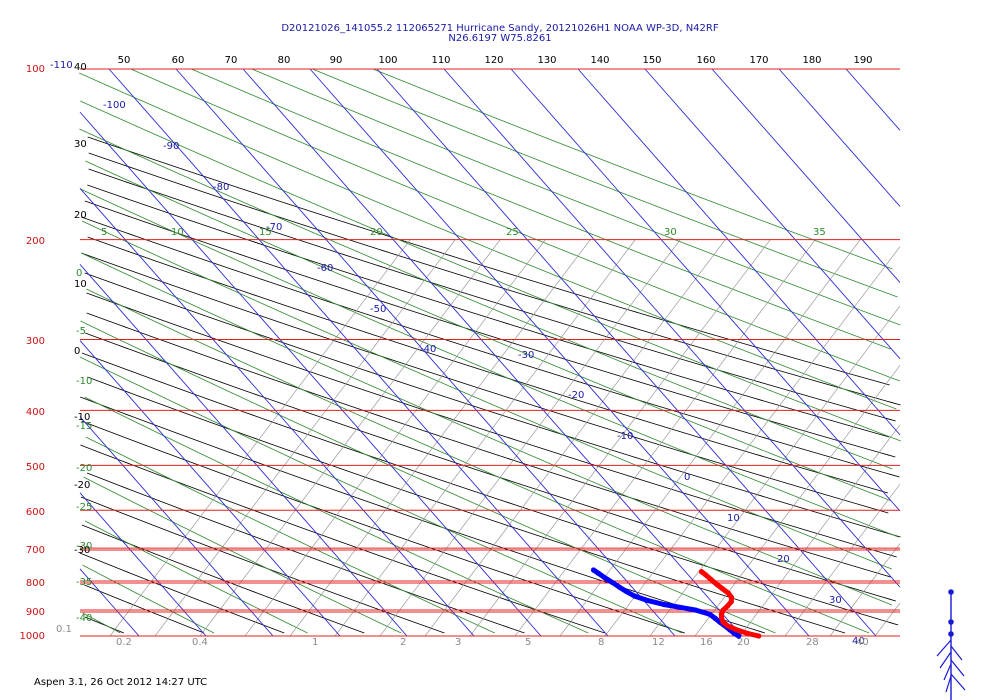 The height and width of the screenshot is (700, 1000). I want to click on mixing-ratio-label: 5, so click(528, 642).